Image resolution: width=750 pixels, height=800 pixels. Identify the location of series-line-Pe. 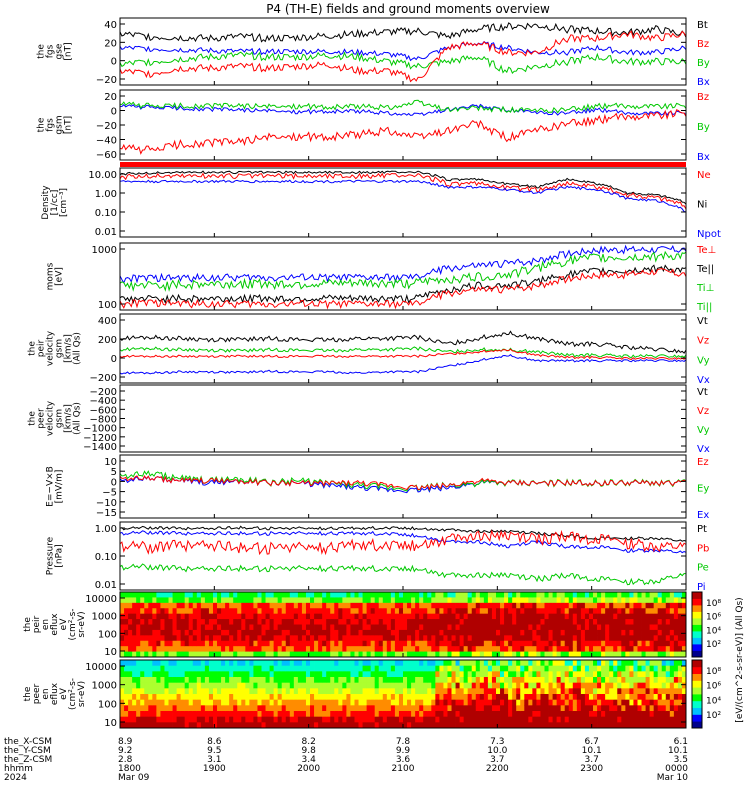
(403, 574).